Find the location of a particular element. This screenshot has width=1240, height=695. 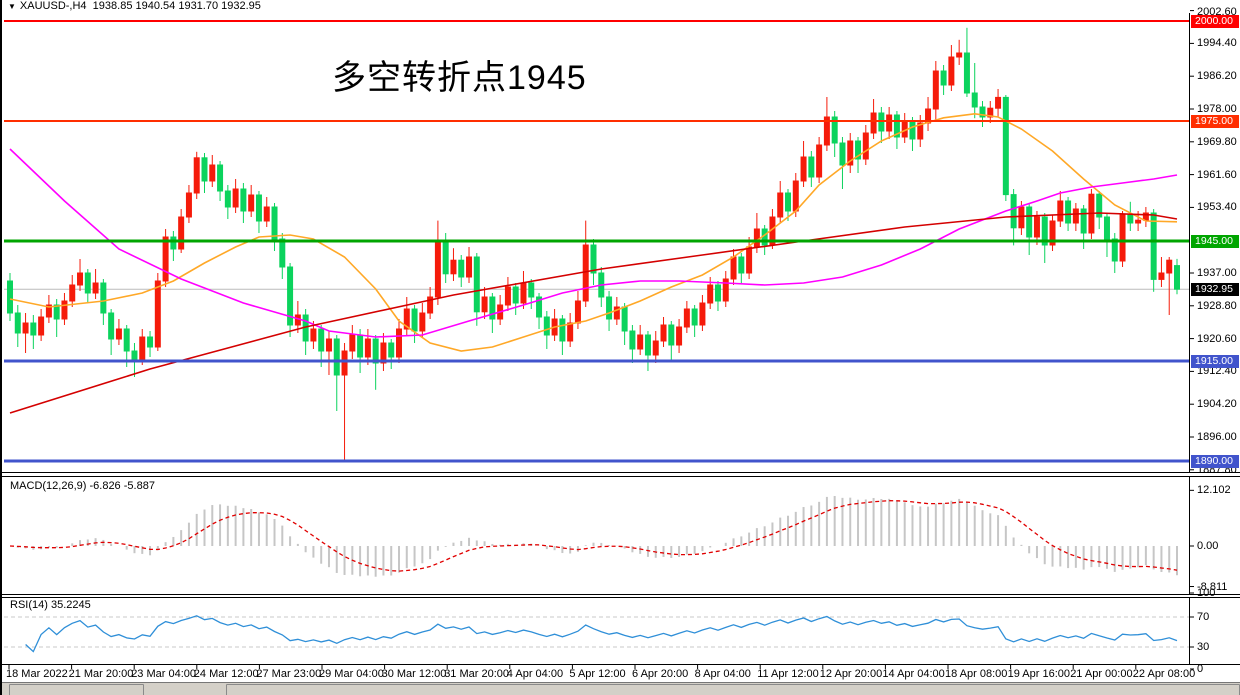

price-tick-label: 1928.80 is located at coordinates (1217, 305).